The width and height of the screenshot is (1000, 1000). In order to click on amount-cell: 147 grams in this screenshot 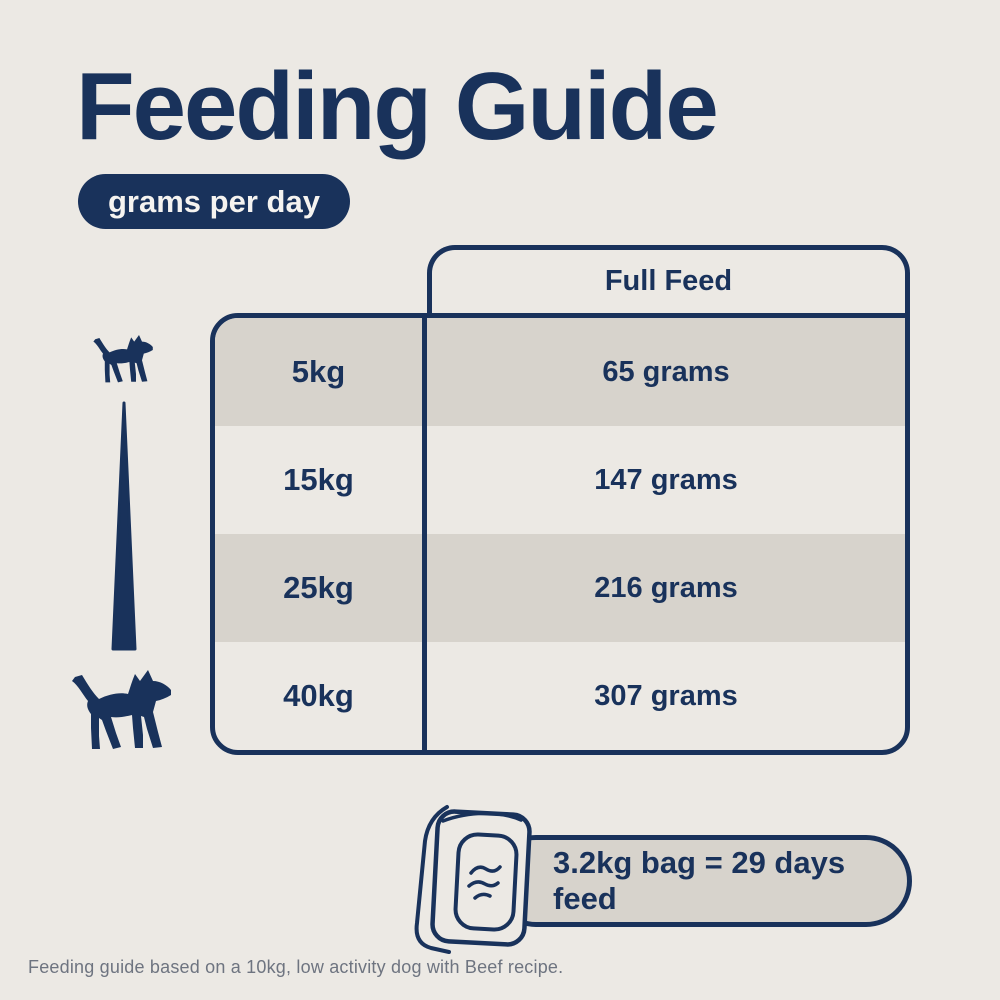, I will do `click(666, 479)`.